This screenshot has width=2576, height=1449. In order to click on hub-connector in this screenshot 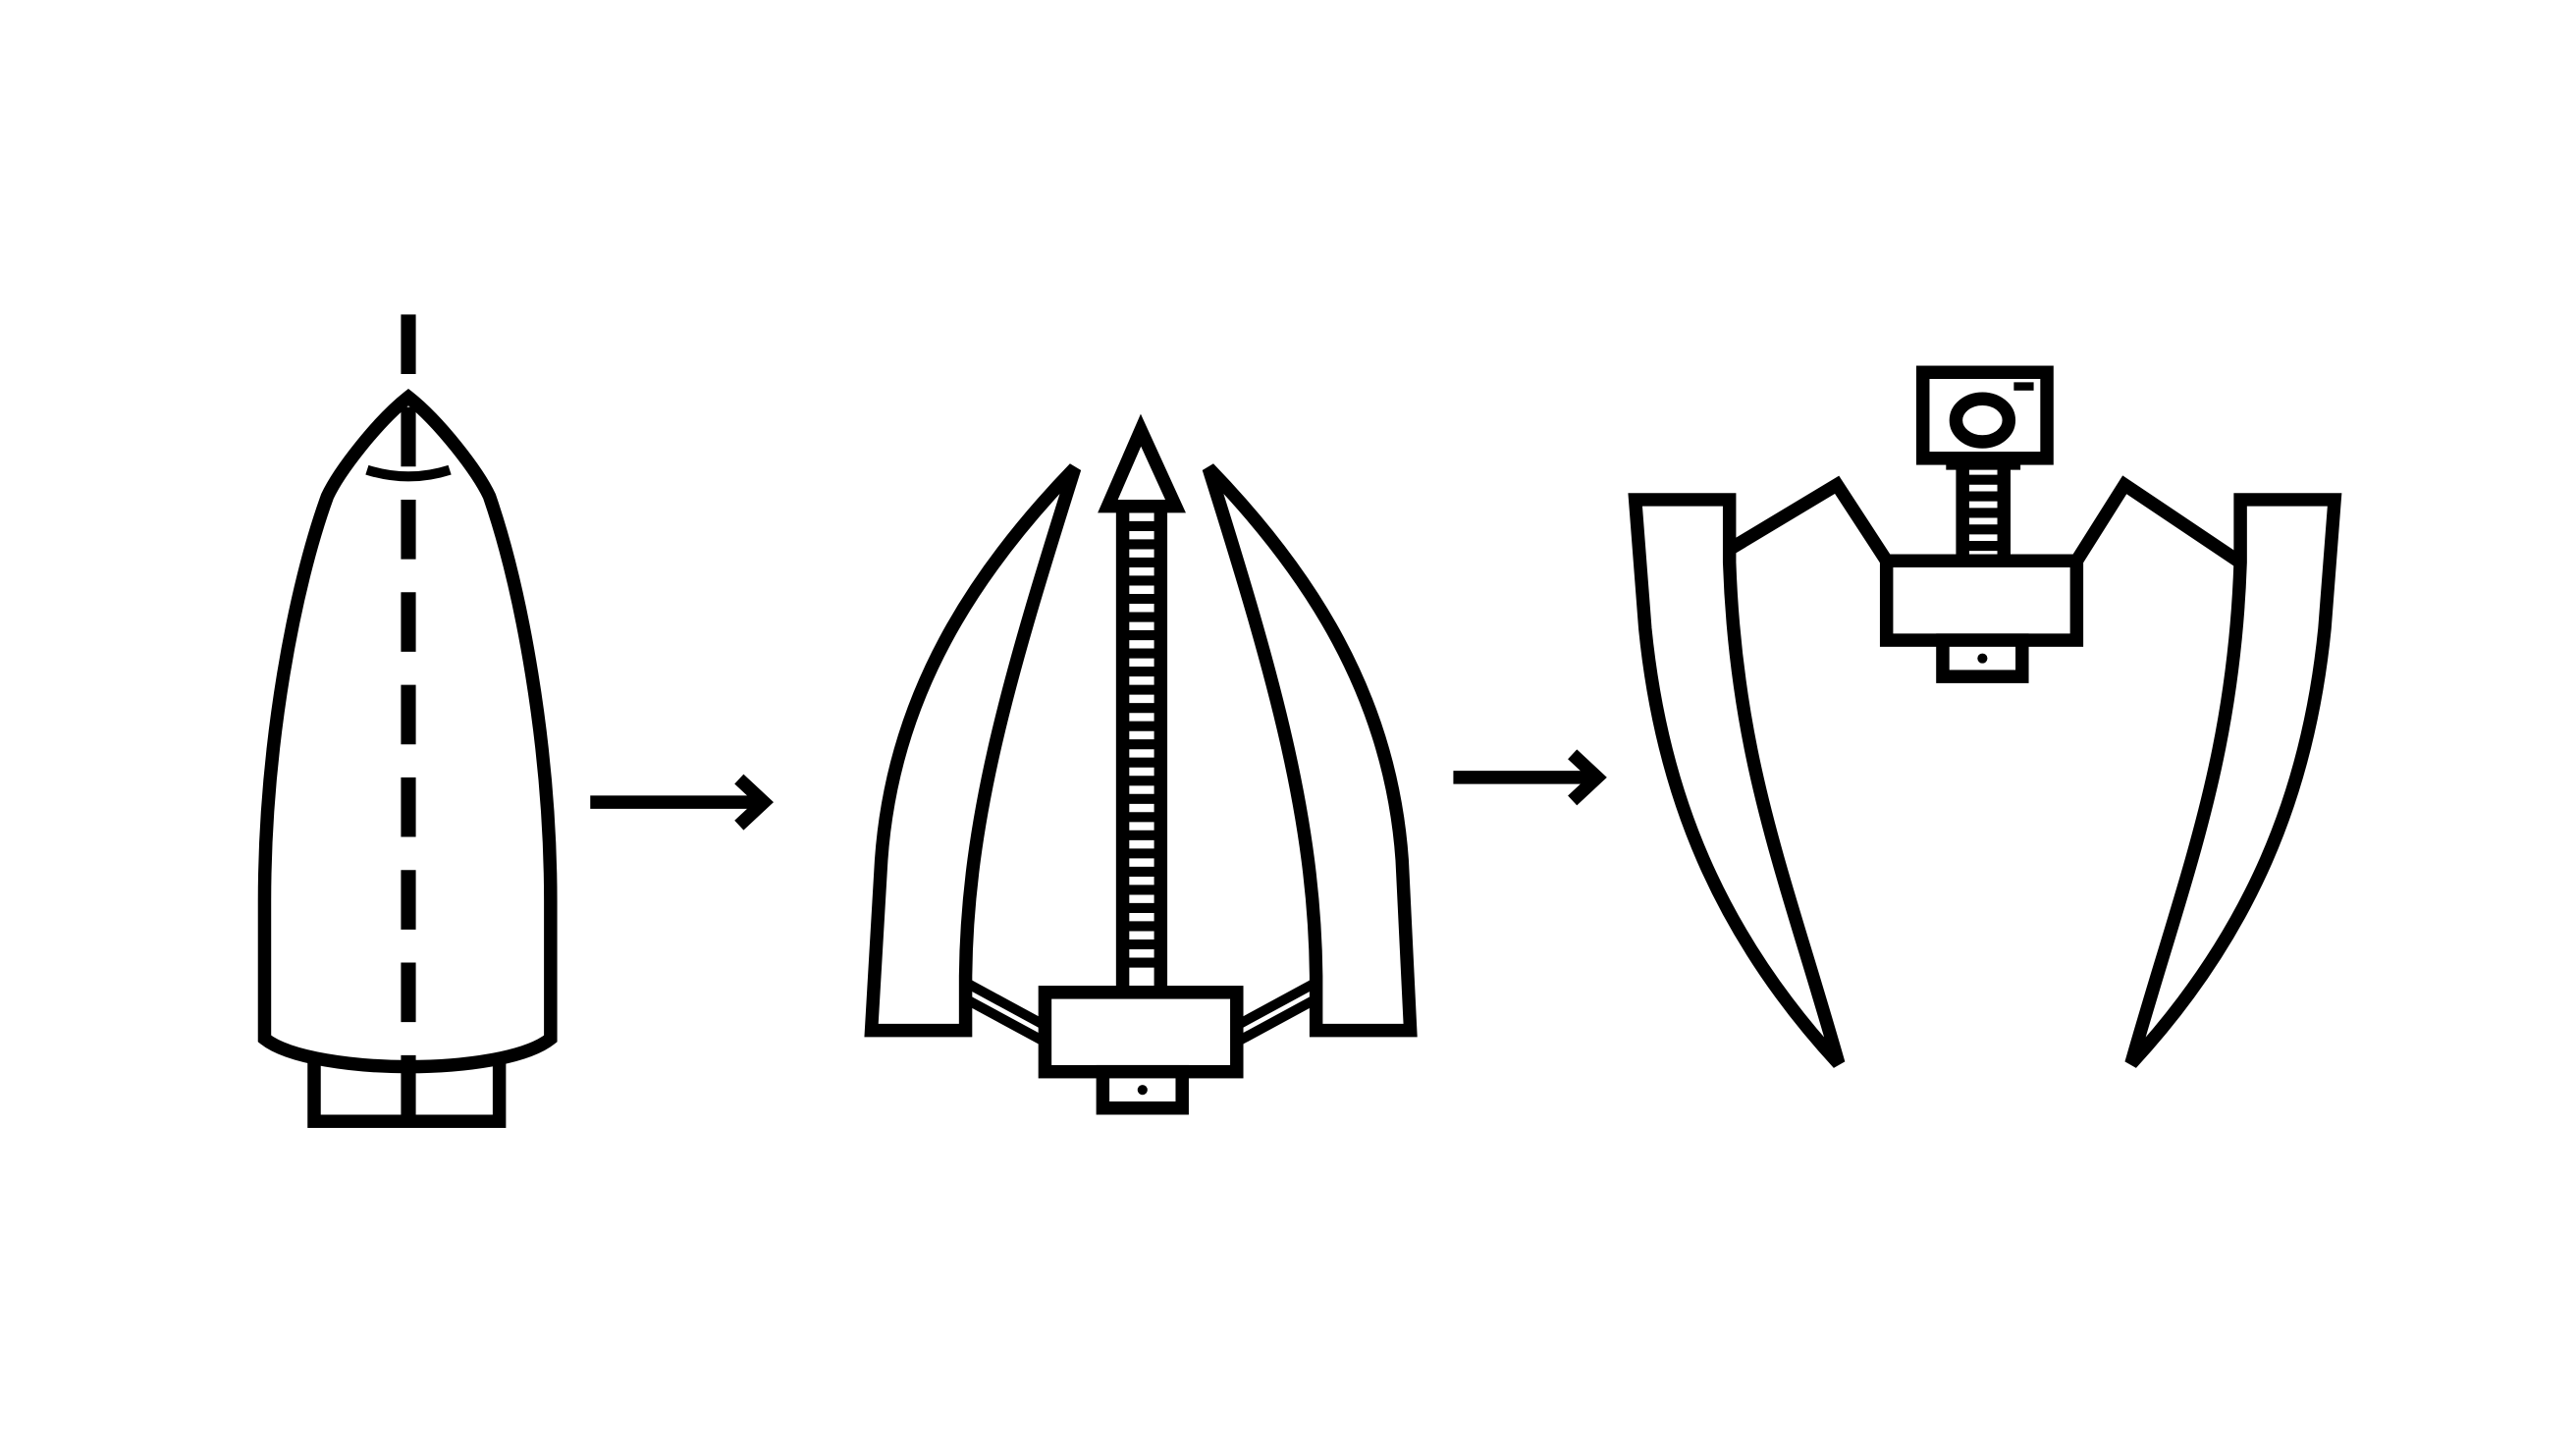, I will do `click(1982, 658)`.